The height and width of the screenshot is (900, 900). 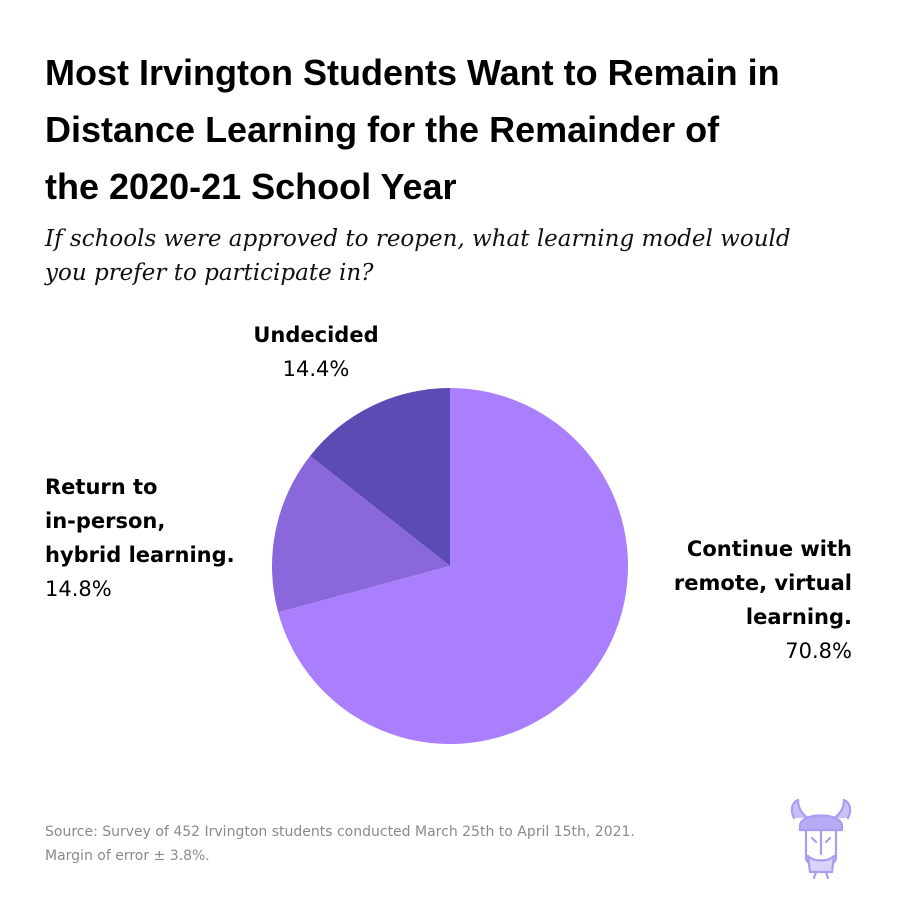 I want to click on chart-title-line: Distance Learning for the Remainder of, so click(x=382, y=129).